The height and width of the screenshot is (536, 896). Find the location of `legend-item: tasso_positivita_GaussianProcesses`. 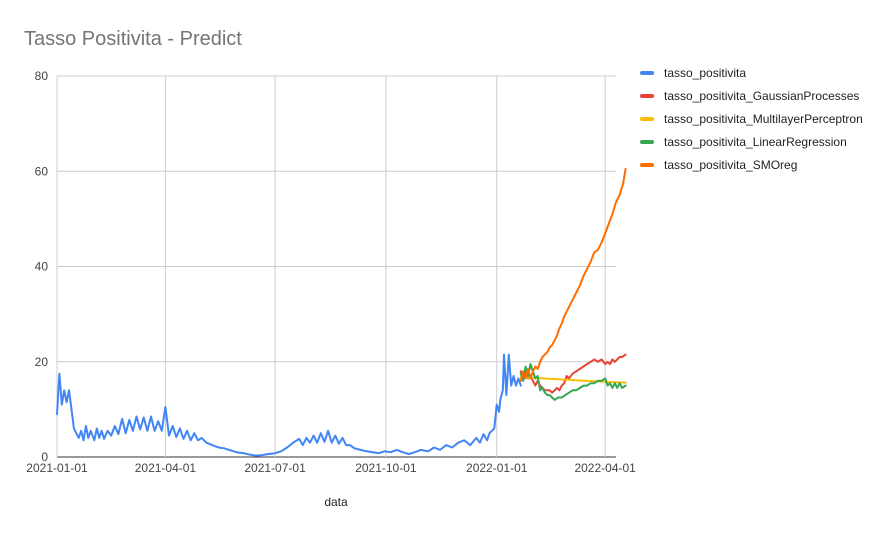

legend-item: tasso_positivita_GaussianProcesses is located at coordinates (760, 96).